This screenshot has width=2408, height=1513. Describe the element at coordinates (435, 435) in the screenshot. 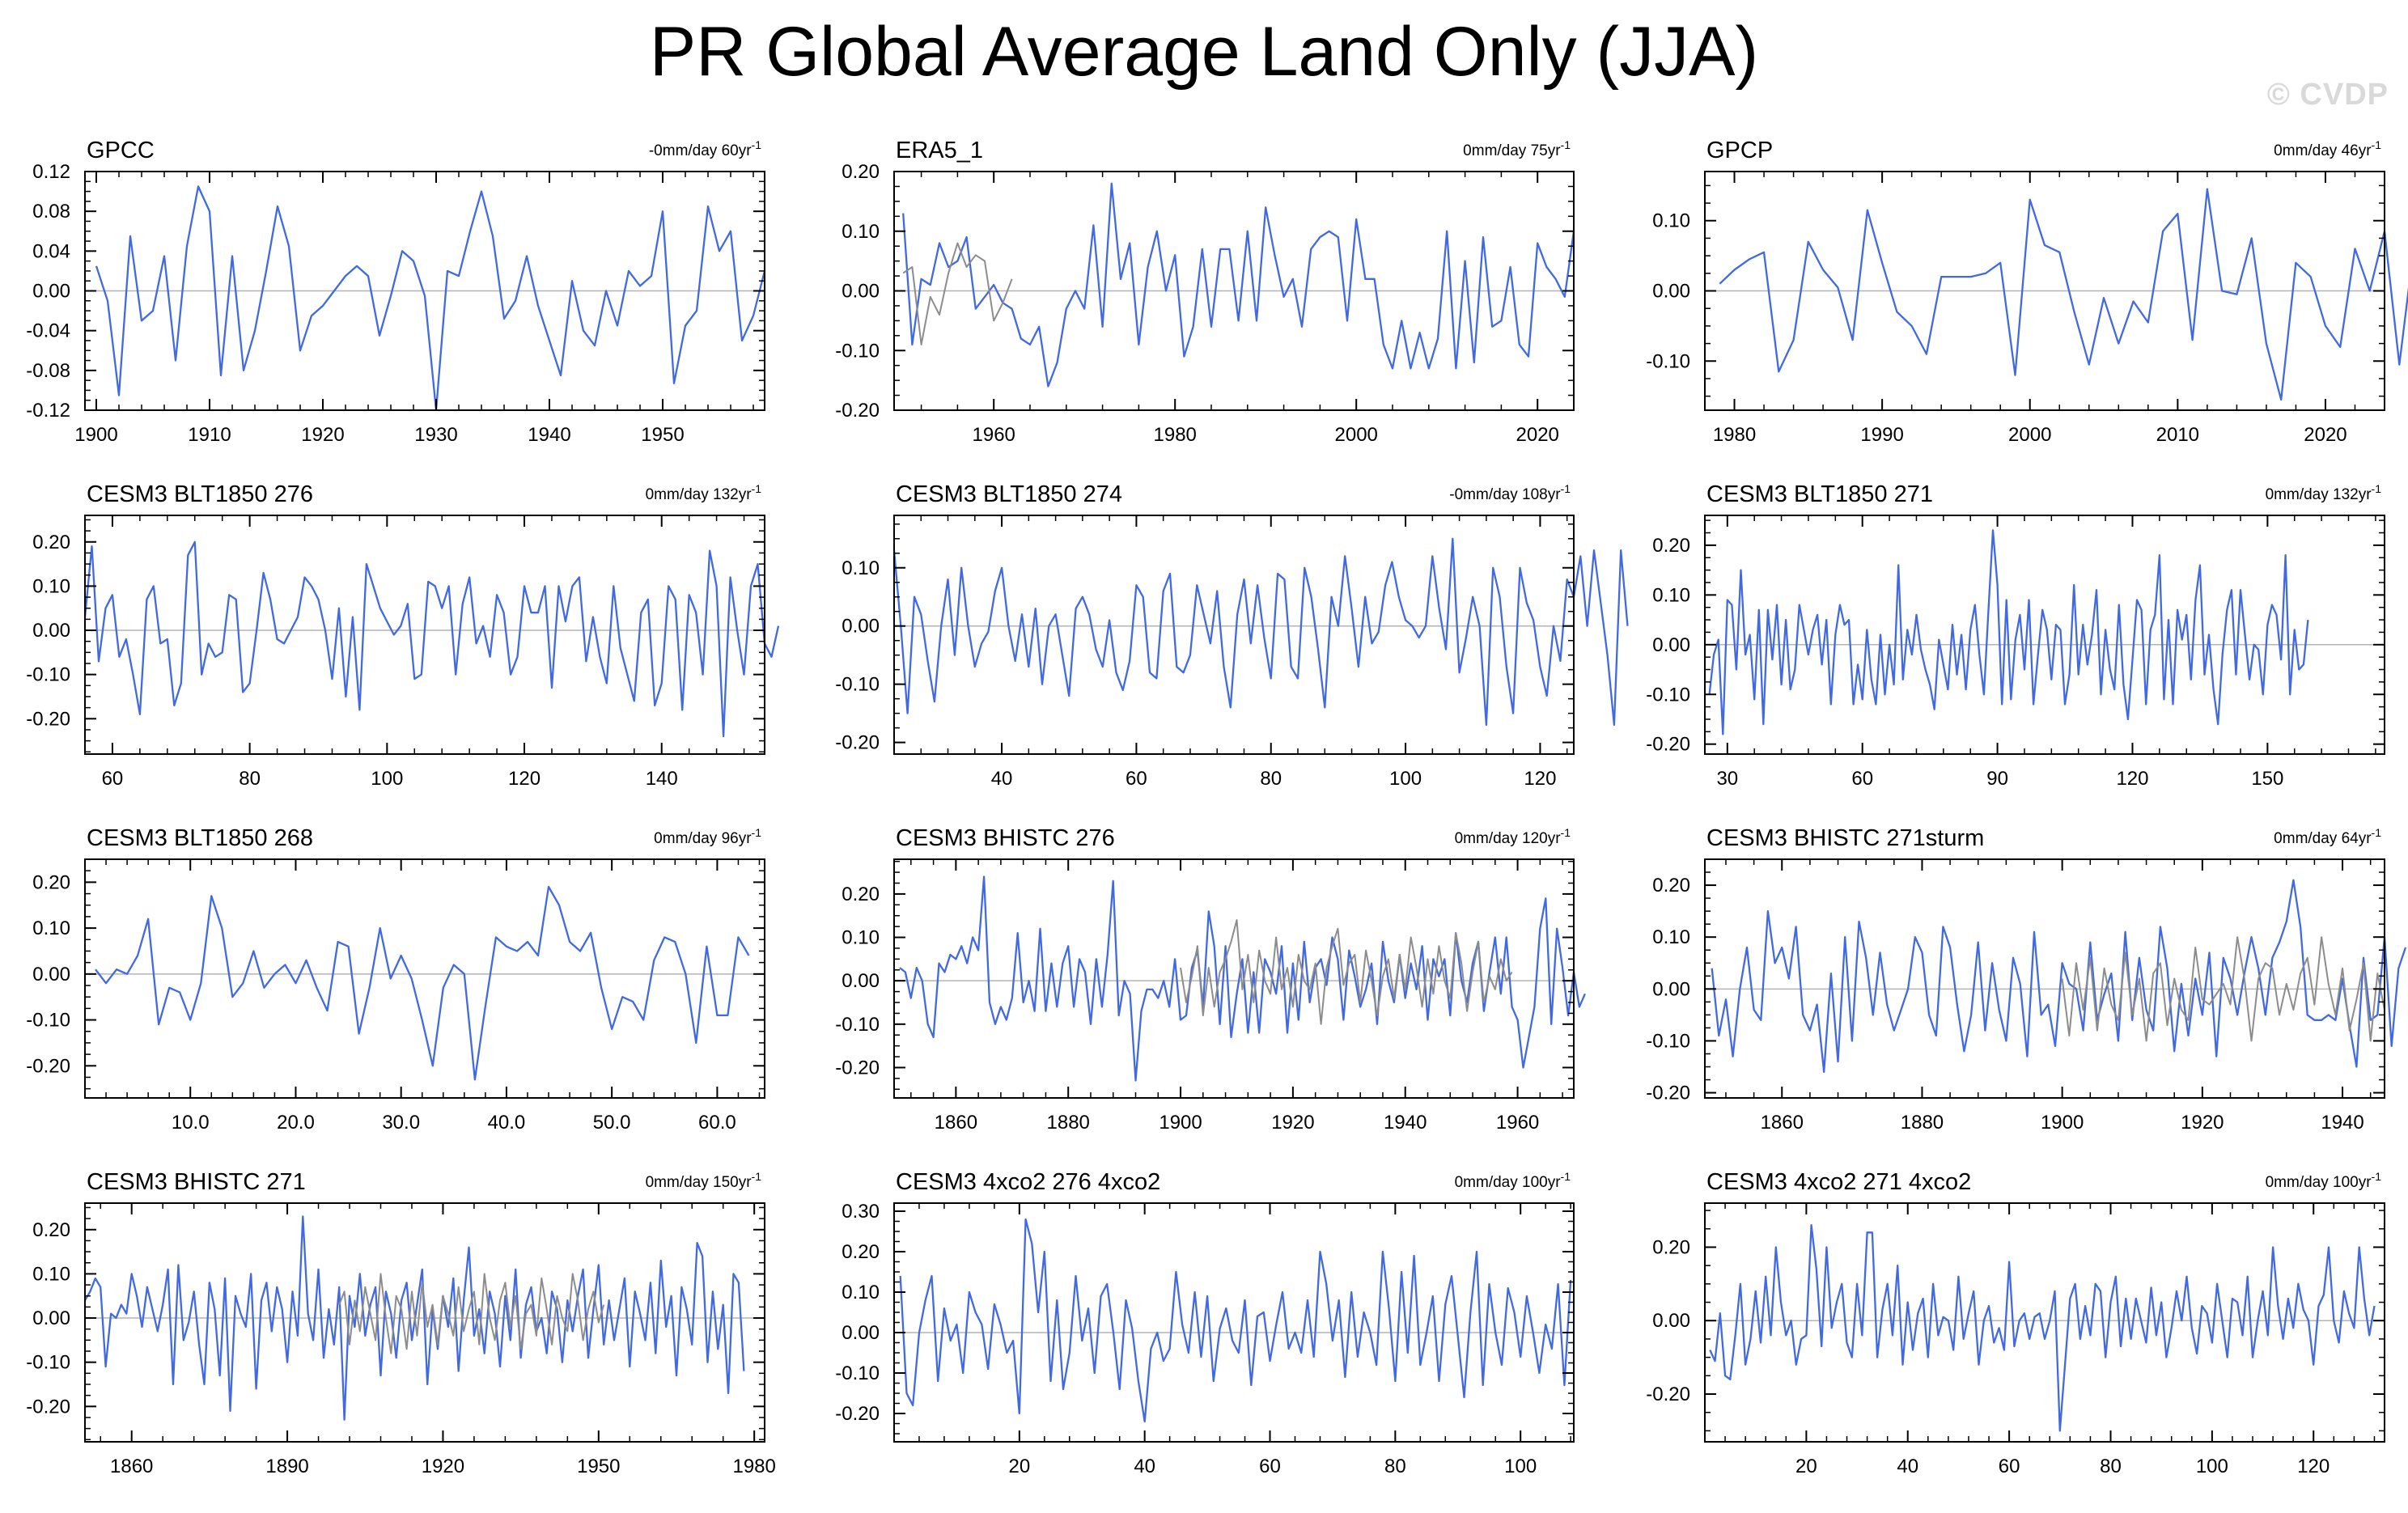

I see `x-tick-label: 1930` at that location.